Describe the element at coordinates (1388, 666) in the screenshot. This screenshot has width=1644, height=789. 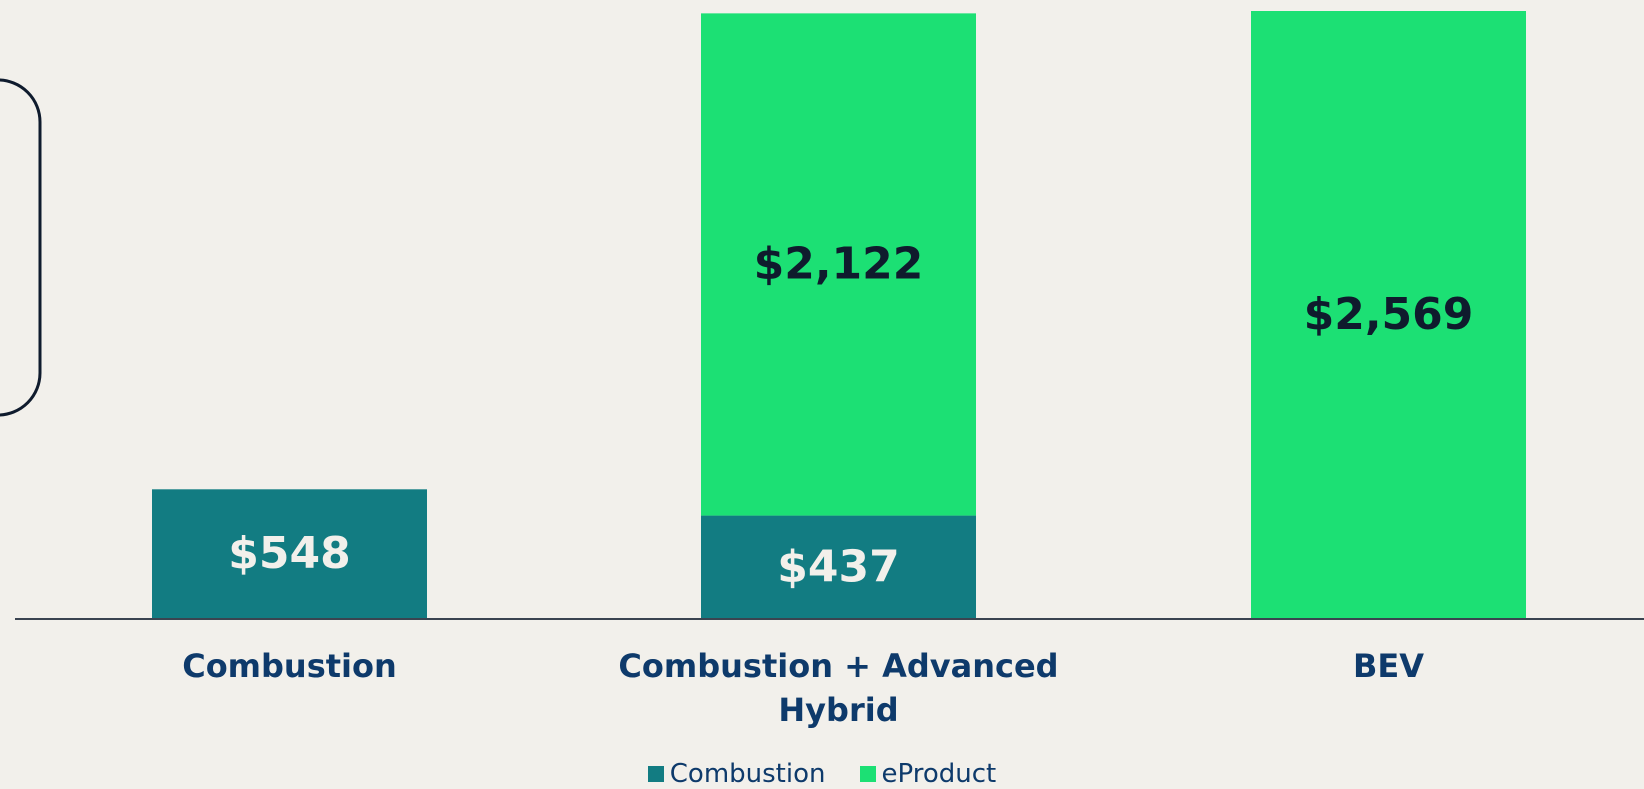
I see `x-tick-label: BEV` at that location.